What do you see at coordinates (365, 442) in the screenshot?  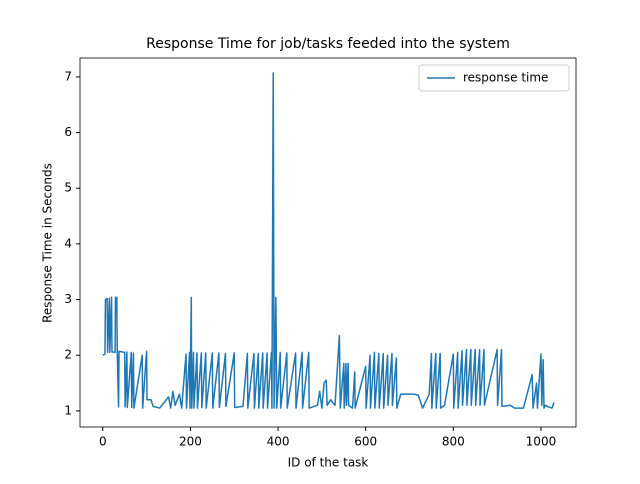 I see `x-tick-label: 600` at bounding box center [365, 442].